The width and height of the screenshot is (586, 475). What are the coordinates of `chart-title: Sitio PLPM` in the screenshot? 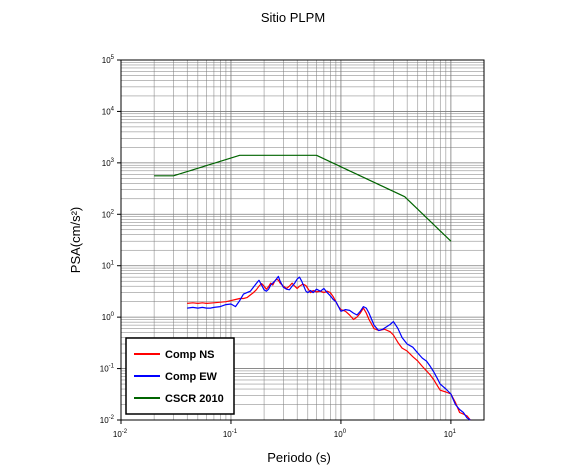 It's located at (293, 17).